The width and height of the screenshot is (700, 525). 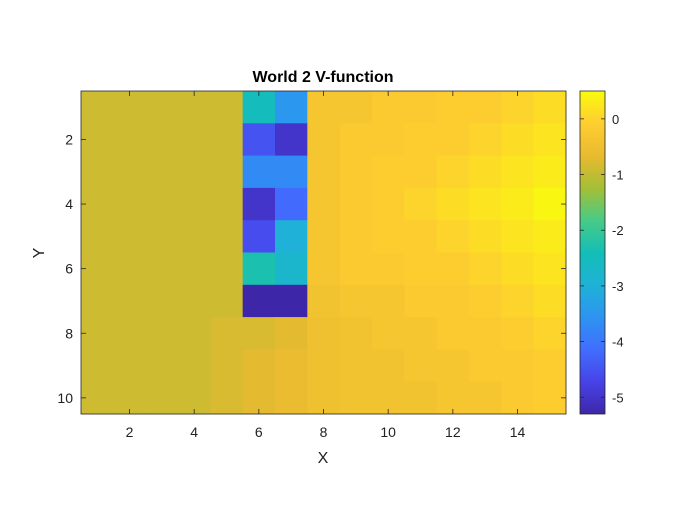 What do you see at coordinates (618, 175) in the screenshot?
I see `colorbar-tick-label: -1` at bounding box center [618, 175].